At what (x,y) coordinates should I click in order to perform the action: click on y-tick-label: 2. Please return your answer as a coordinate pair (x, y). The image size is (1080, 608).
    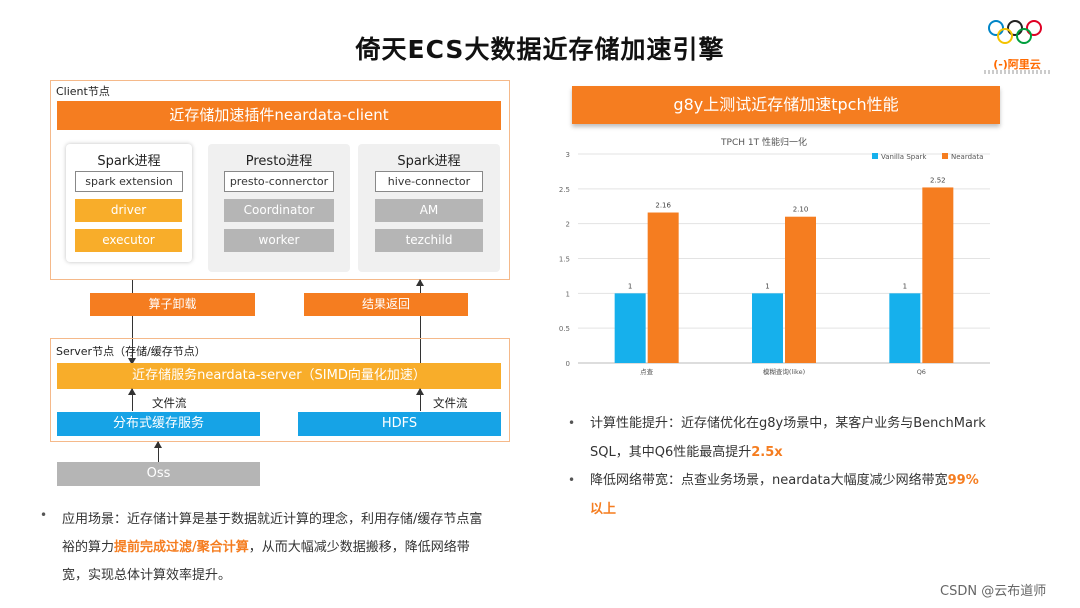
    Looking at the image, I should click on (568, 225).